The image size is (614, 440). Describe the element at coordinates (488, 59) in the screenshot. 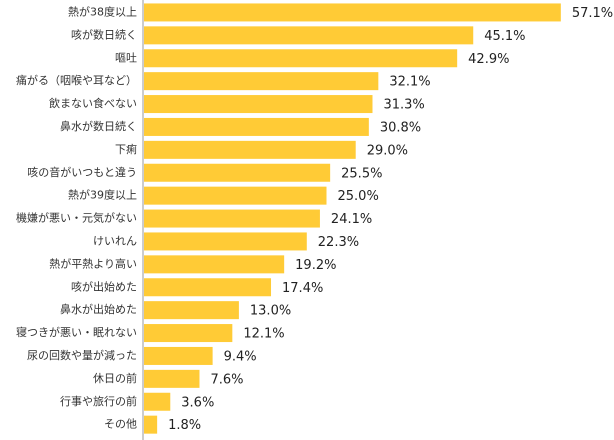

I see `value-label: 42.9%` at that location.